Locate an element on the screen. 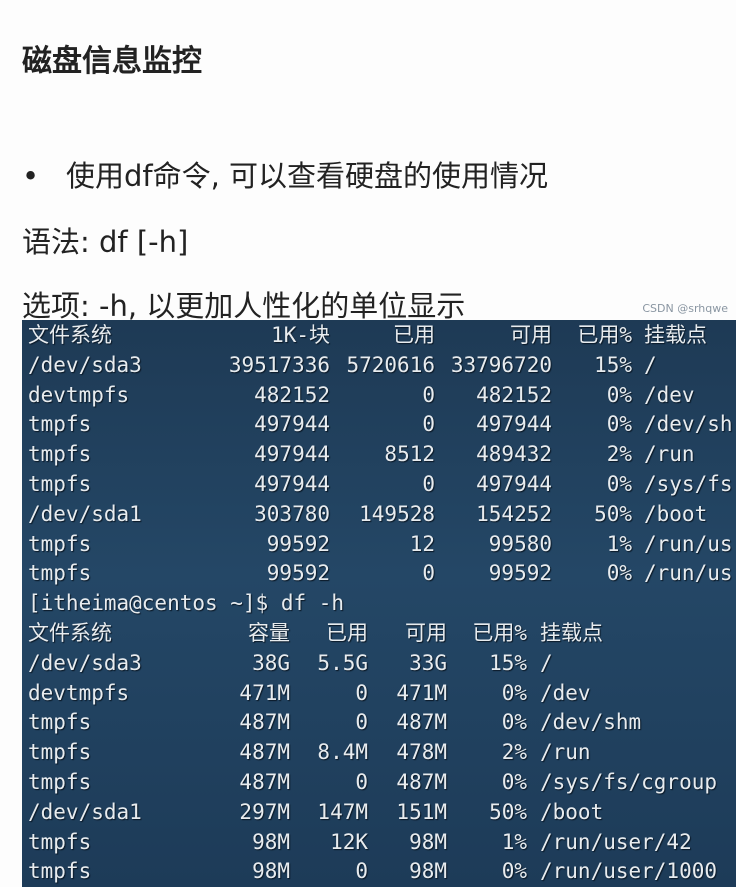 The image size is (736, 887). cell-available: 99580 is located at coordinates (520, 543).